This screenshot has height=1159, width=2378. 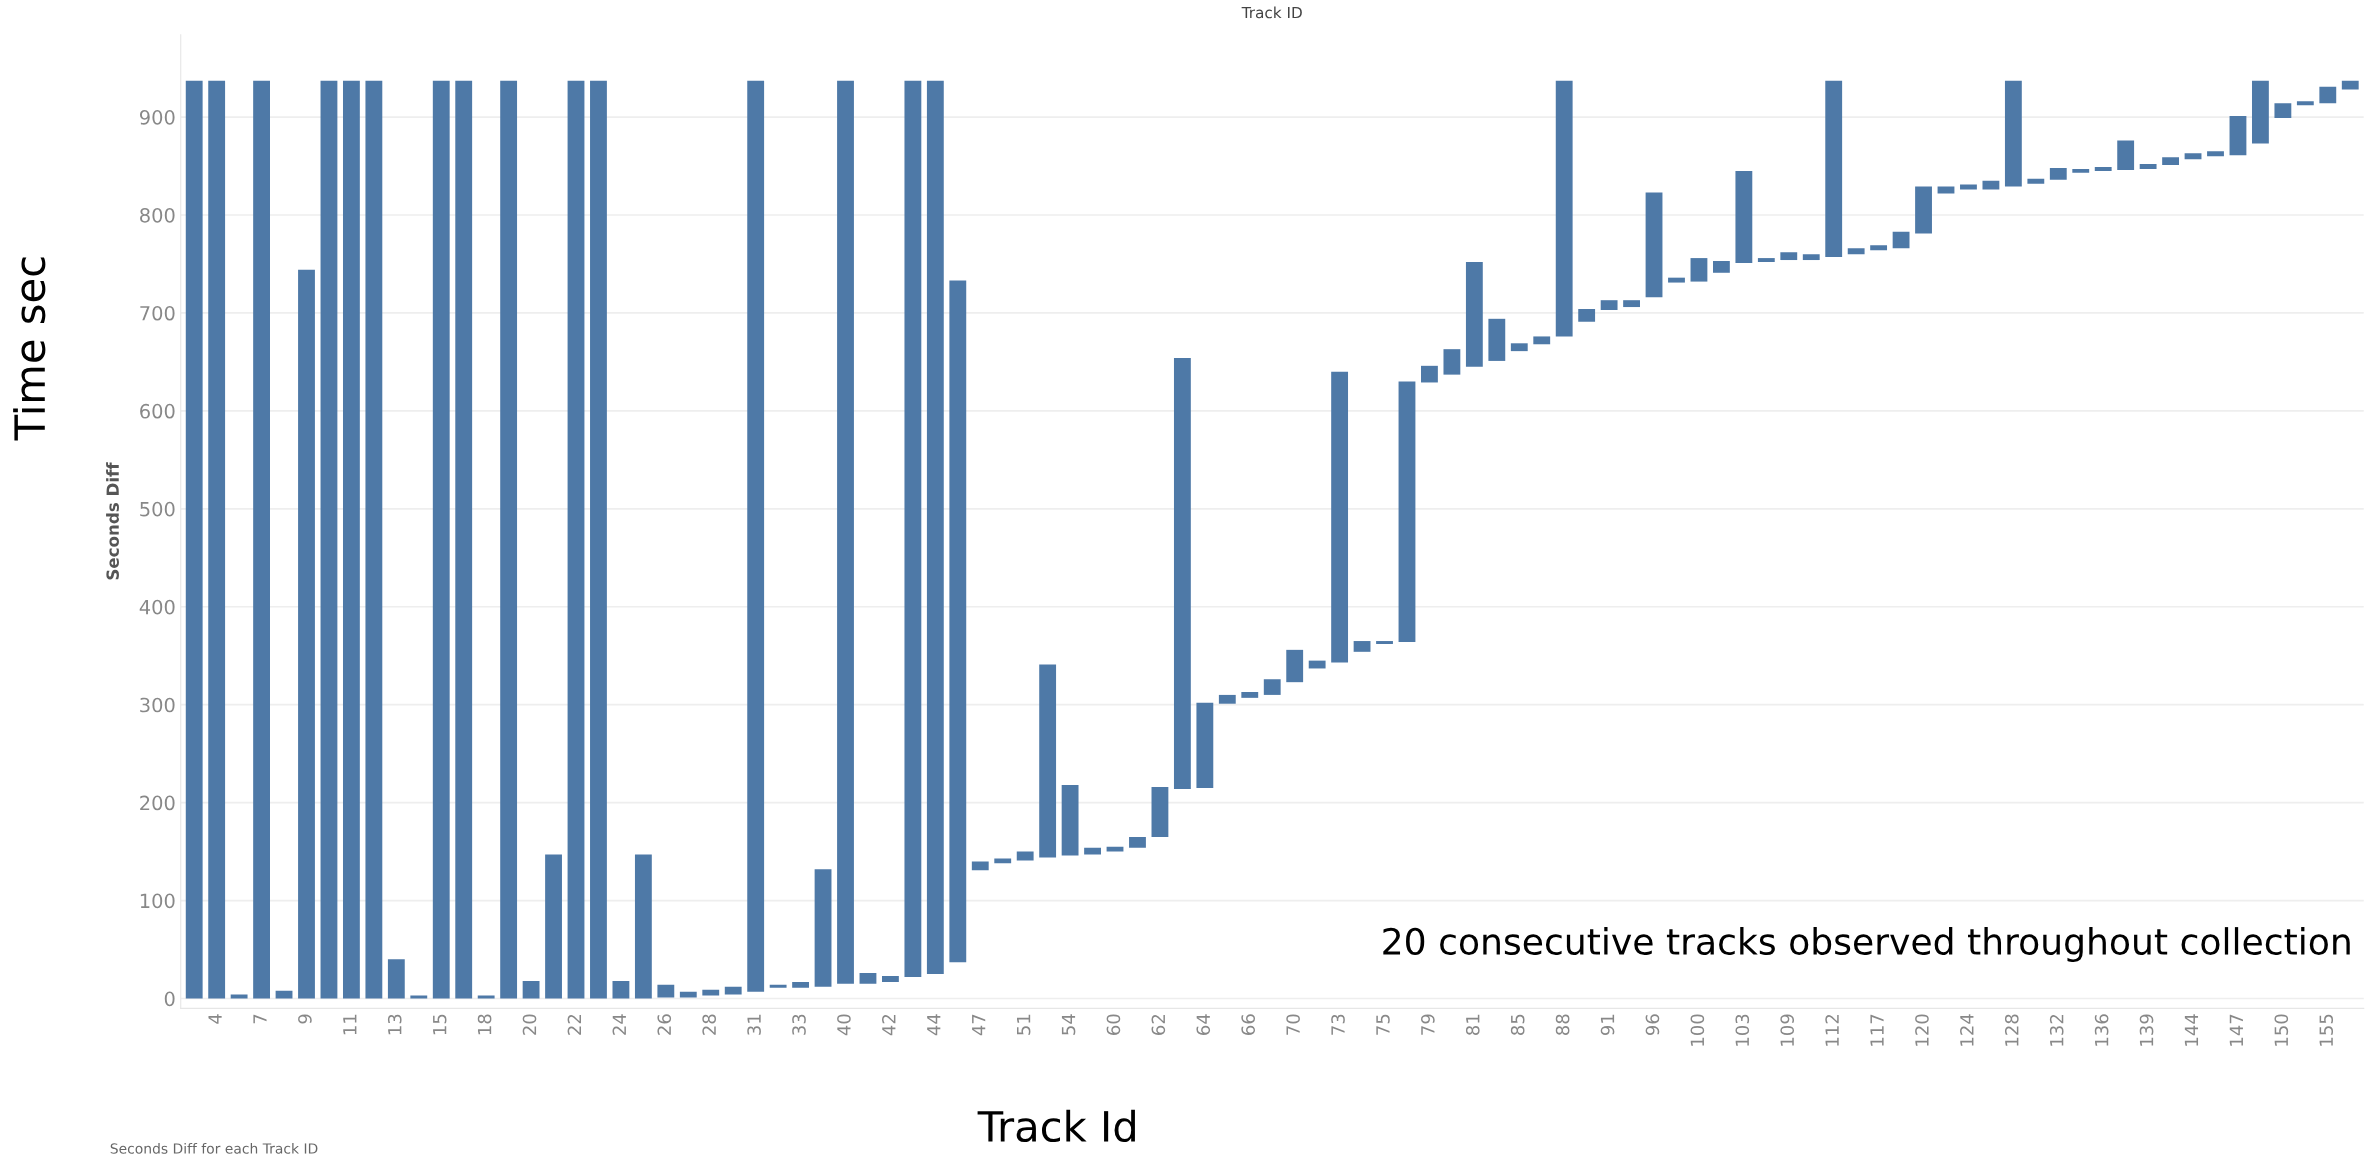 What do you see at coordinates (1877, 1030) in the screenshot?
I see `x-tick-label: 117` at bounding box center [1877, 1030].